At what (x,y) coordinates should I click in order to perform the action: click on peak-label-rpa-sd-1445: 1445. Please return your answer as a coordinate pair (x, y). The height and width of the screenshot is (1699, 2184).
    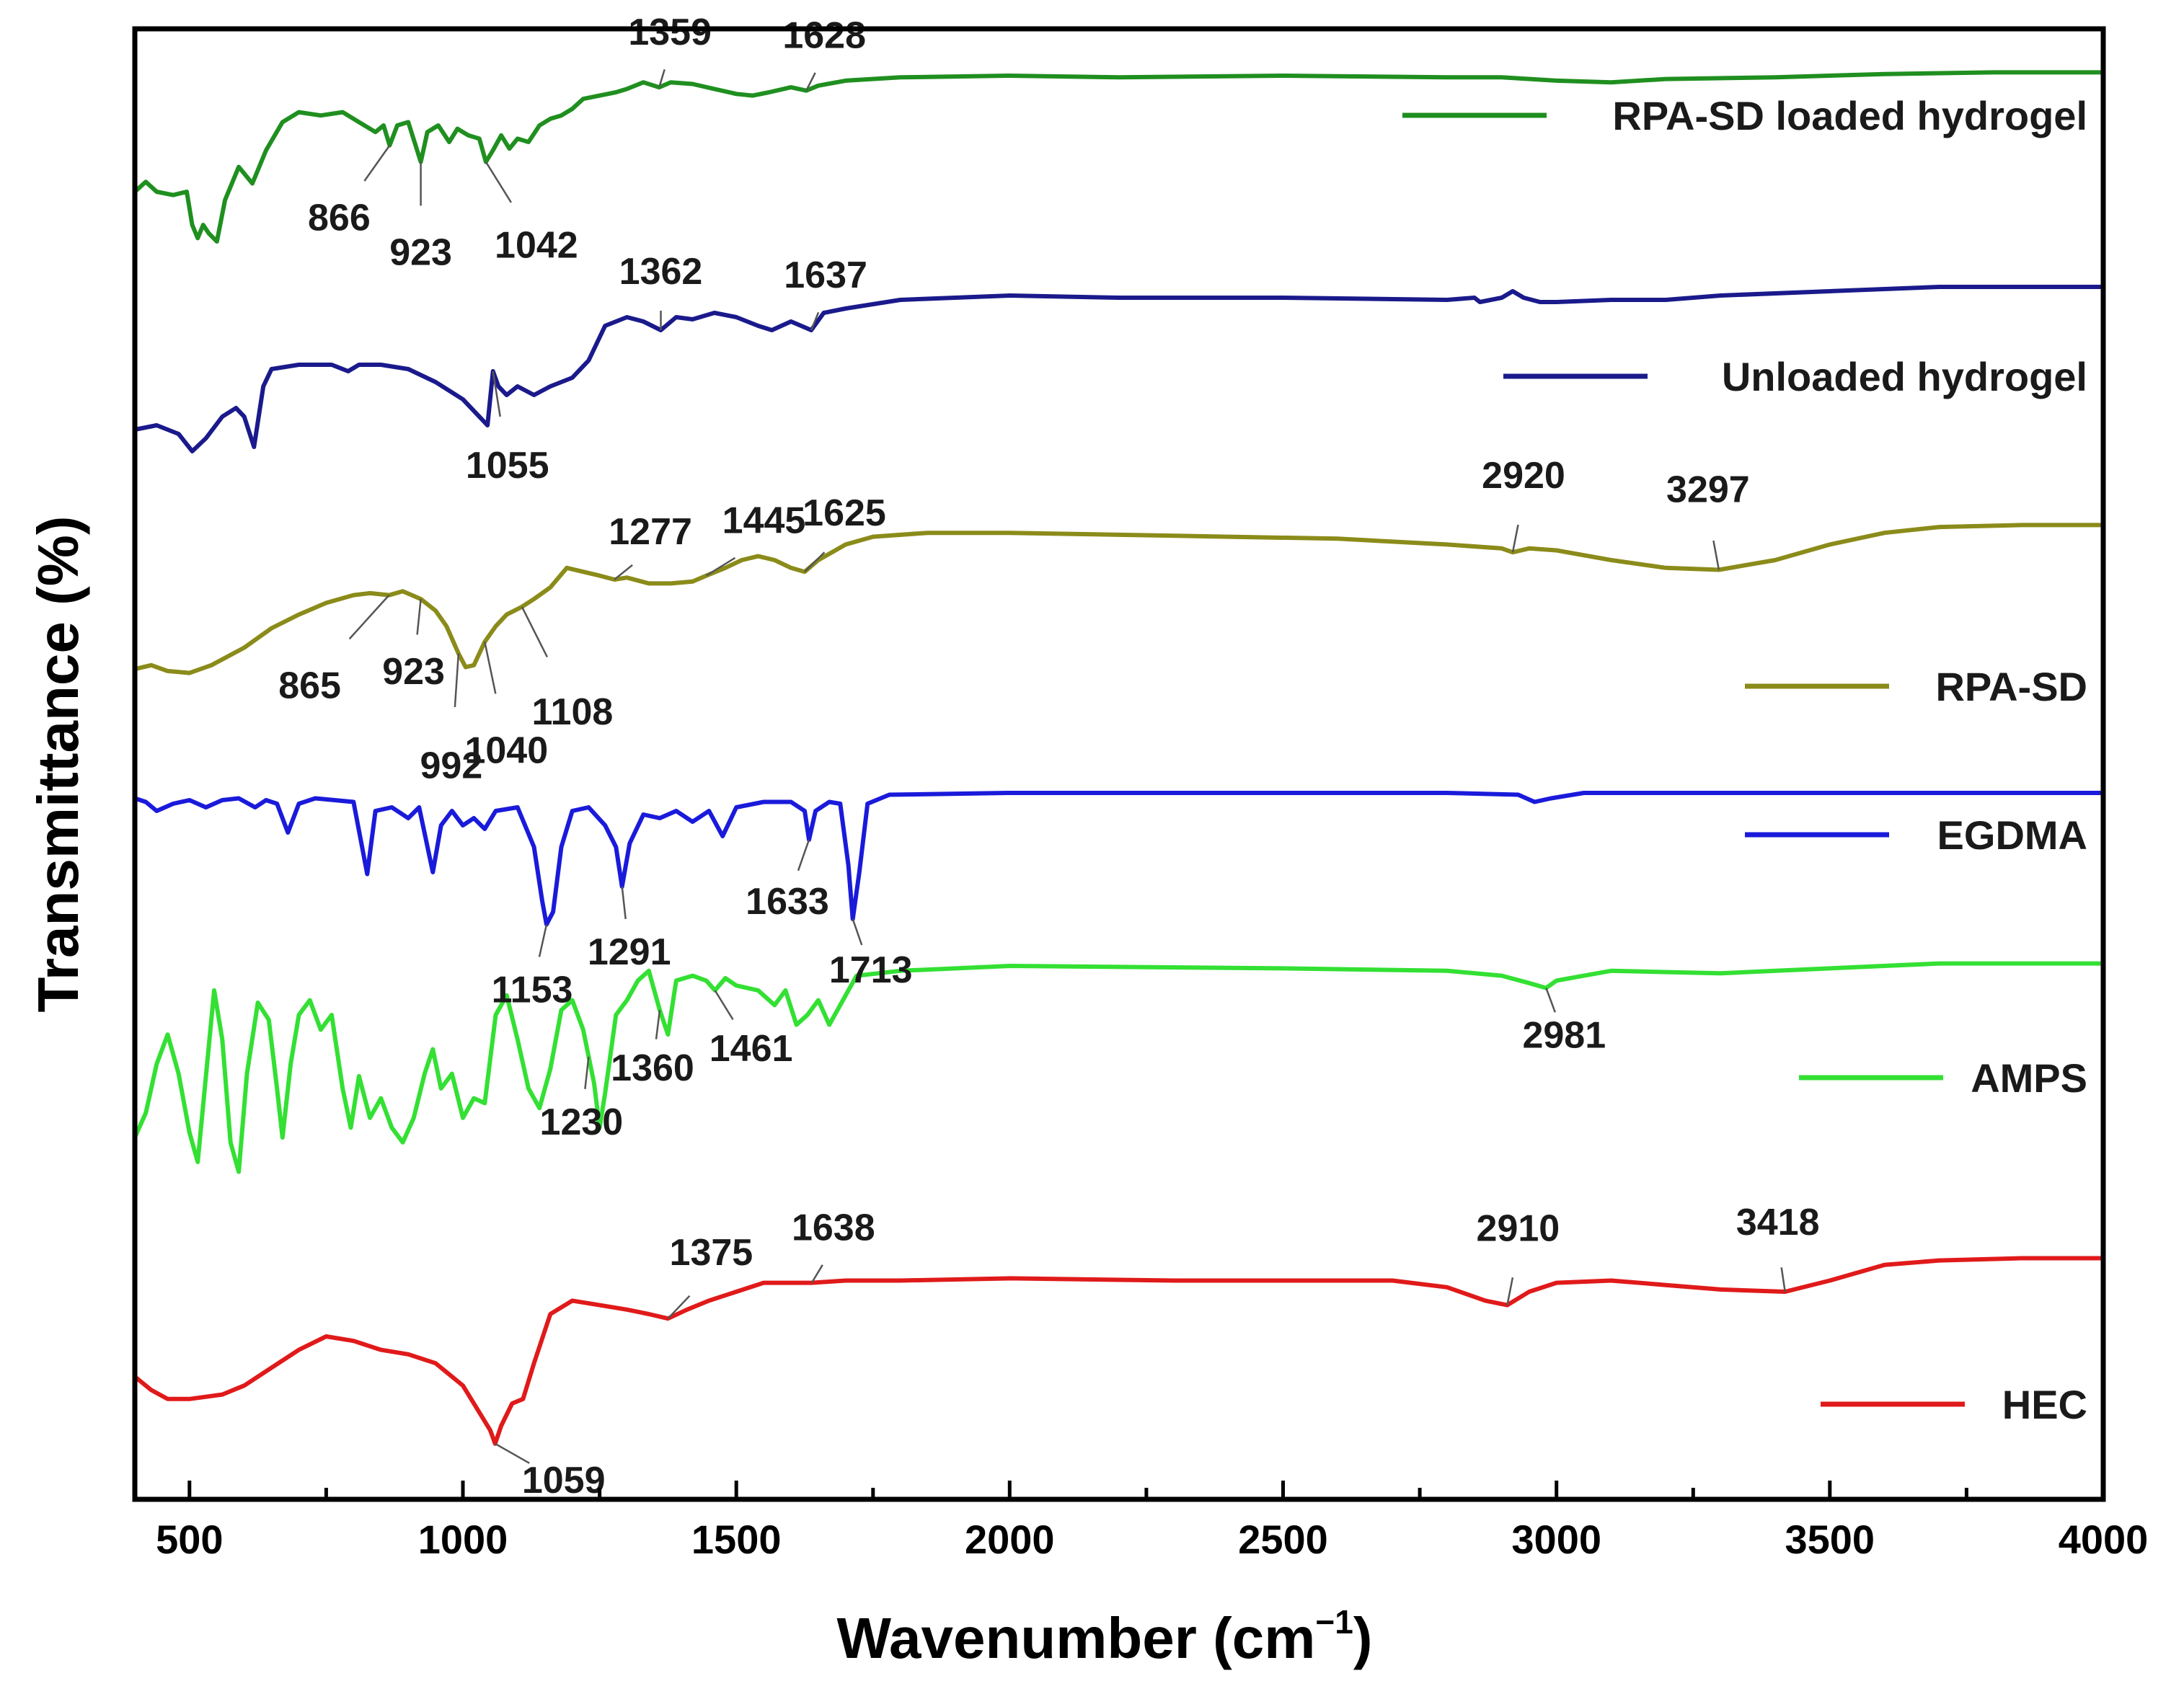
    Looking at the image, I should click on (764, 521).